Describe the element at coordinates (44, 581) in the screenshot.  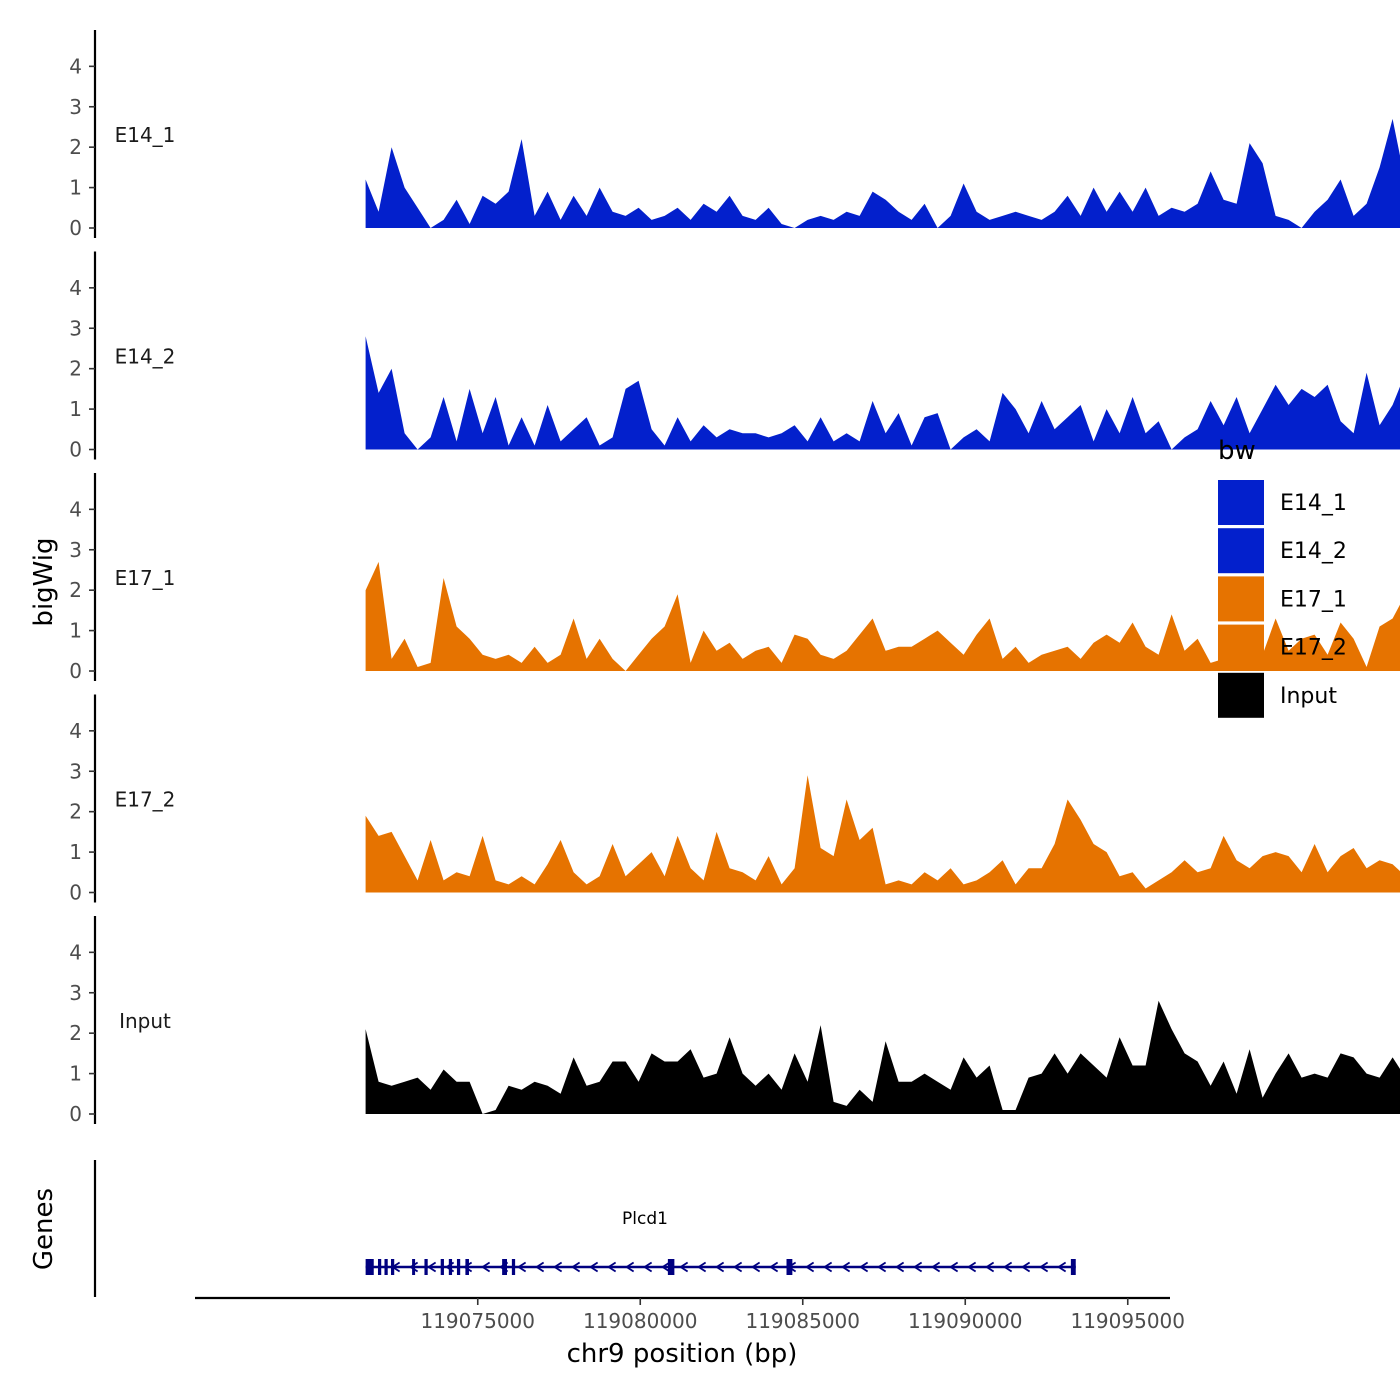
I see `y-axis-title: bigWig` at that location.